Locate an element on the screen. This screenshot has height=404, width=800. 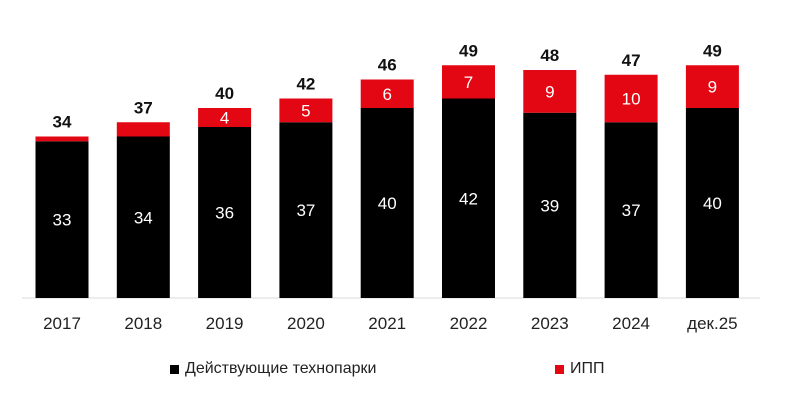
legend-label-operating-technoparks: Действующие технопарки is located at coordinates (281, 368).